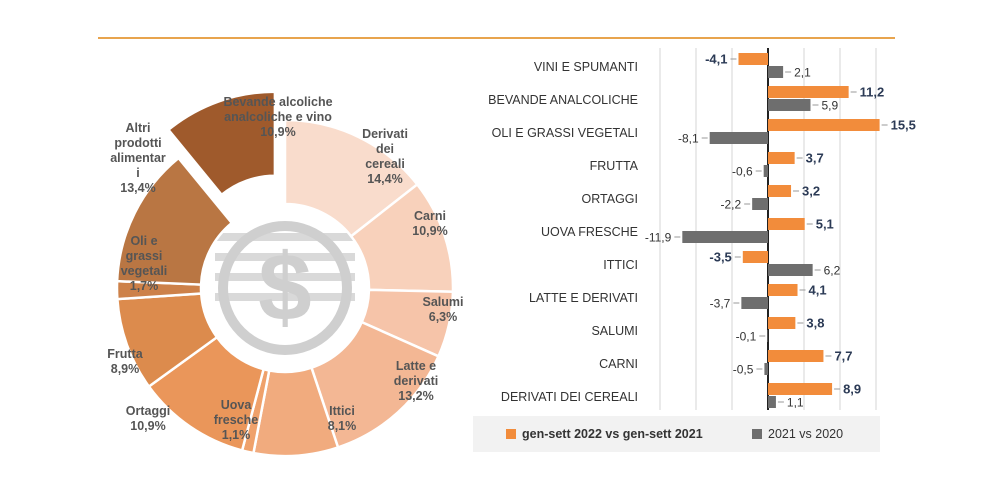  Describe the element at coordinates (743, 370) in the screenshot. I see `value-2021-carni: -0,5` at that location.